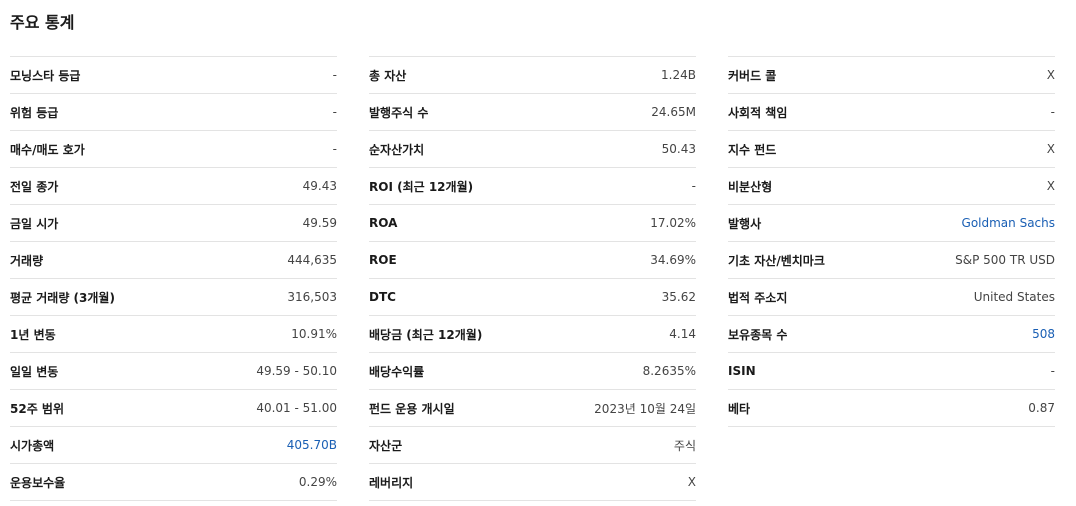 The image size is (1076, 506). Describe the element at coordinates (391, 482) in the screenshot. I see `stat-label: 레버리지` at that location.